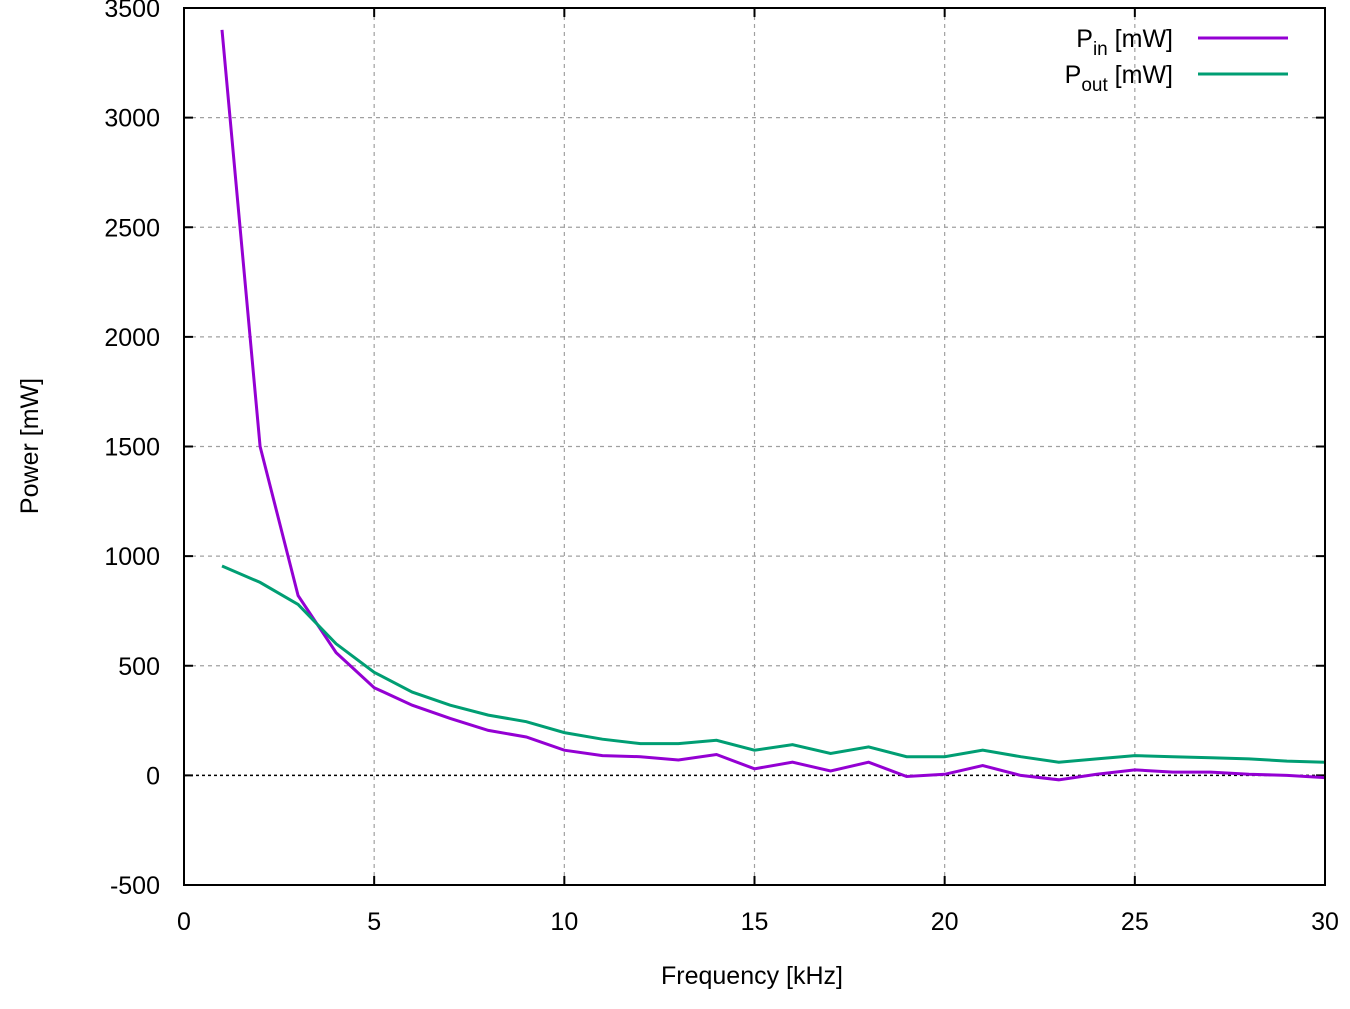 This screenshot has height=1009, width=1350. I want to click on x-tick-label: 20, so click(945, 922).